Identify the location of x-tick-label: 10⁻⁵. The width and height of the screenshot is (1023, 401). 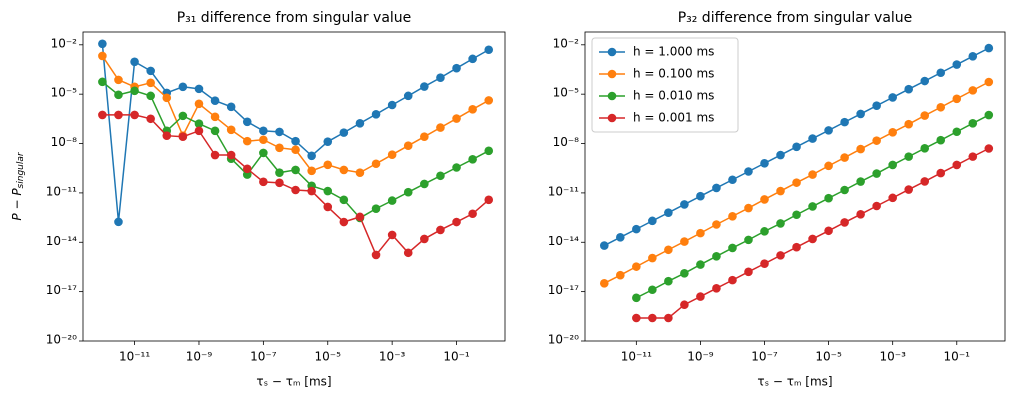
(828, 357).